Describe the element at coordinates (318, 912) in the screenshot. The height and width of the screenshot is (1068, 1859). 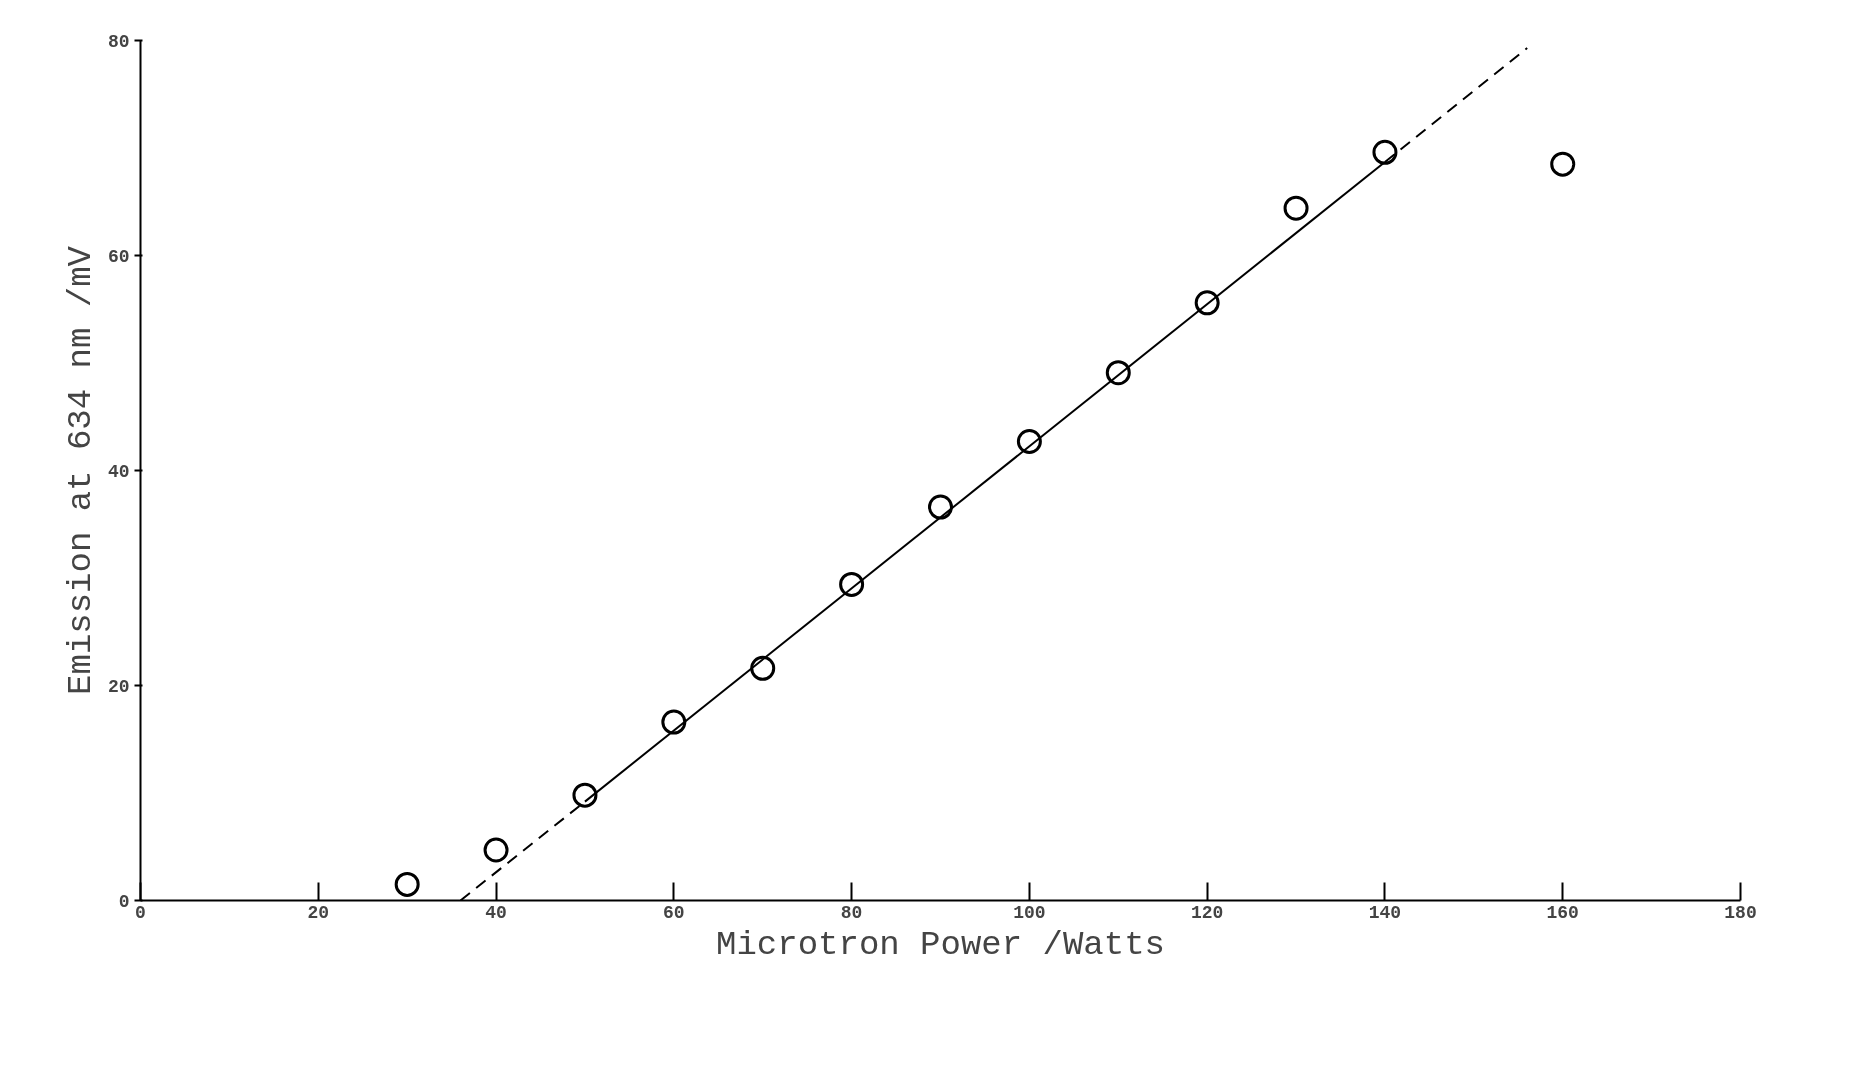
I see `x-tick-label: 20` at that location.